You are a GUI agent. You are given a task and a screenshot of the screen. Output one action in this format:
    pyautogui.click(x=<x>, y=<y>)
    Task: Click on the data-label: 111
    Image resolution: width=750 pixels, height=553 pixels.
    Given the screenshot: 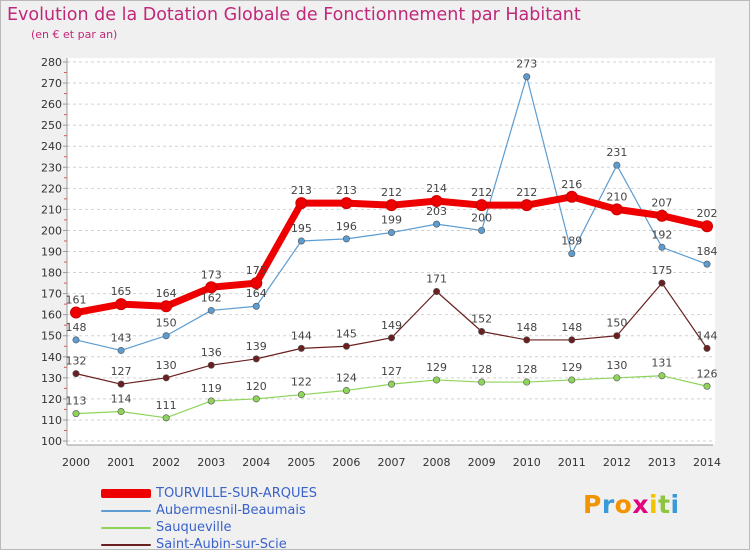 What is the action you would take?
    pyautogui.click(x=166, y=405)
    